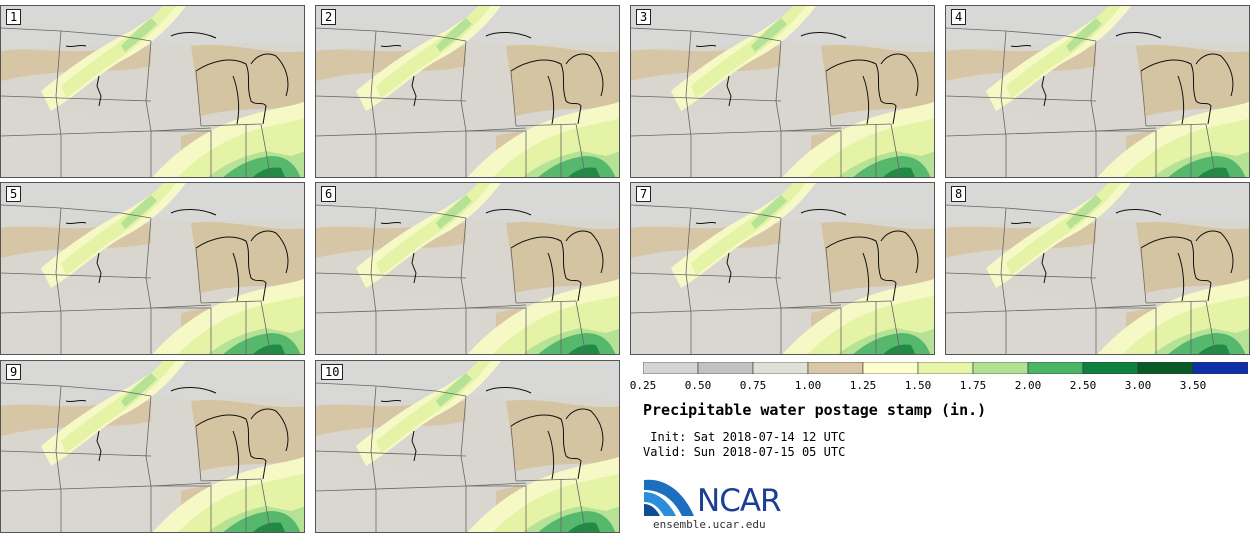 Image resolution: width=1260 pixels, height=533 pixels. What do you see at coordinates (1138, 385) in the screenshot?
I see `color-scale-tick-label: 3.00` at bounding box center [1138, 385].